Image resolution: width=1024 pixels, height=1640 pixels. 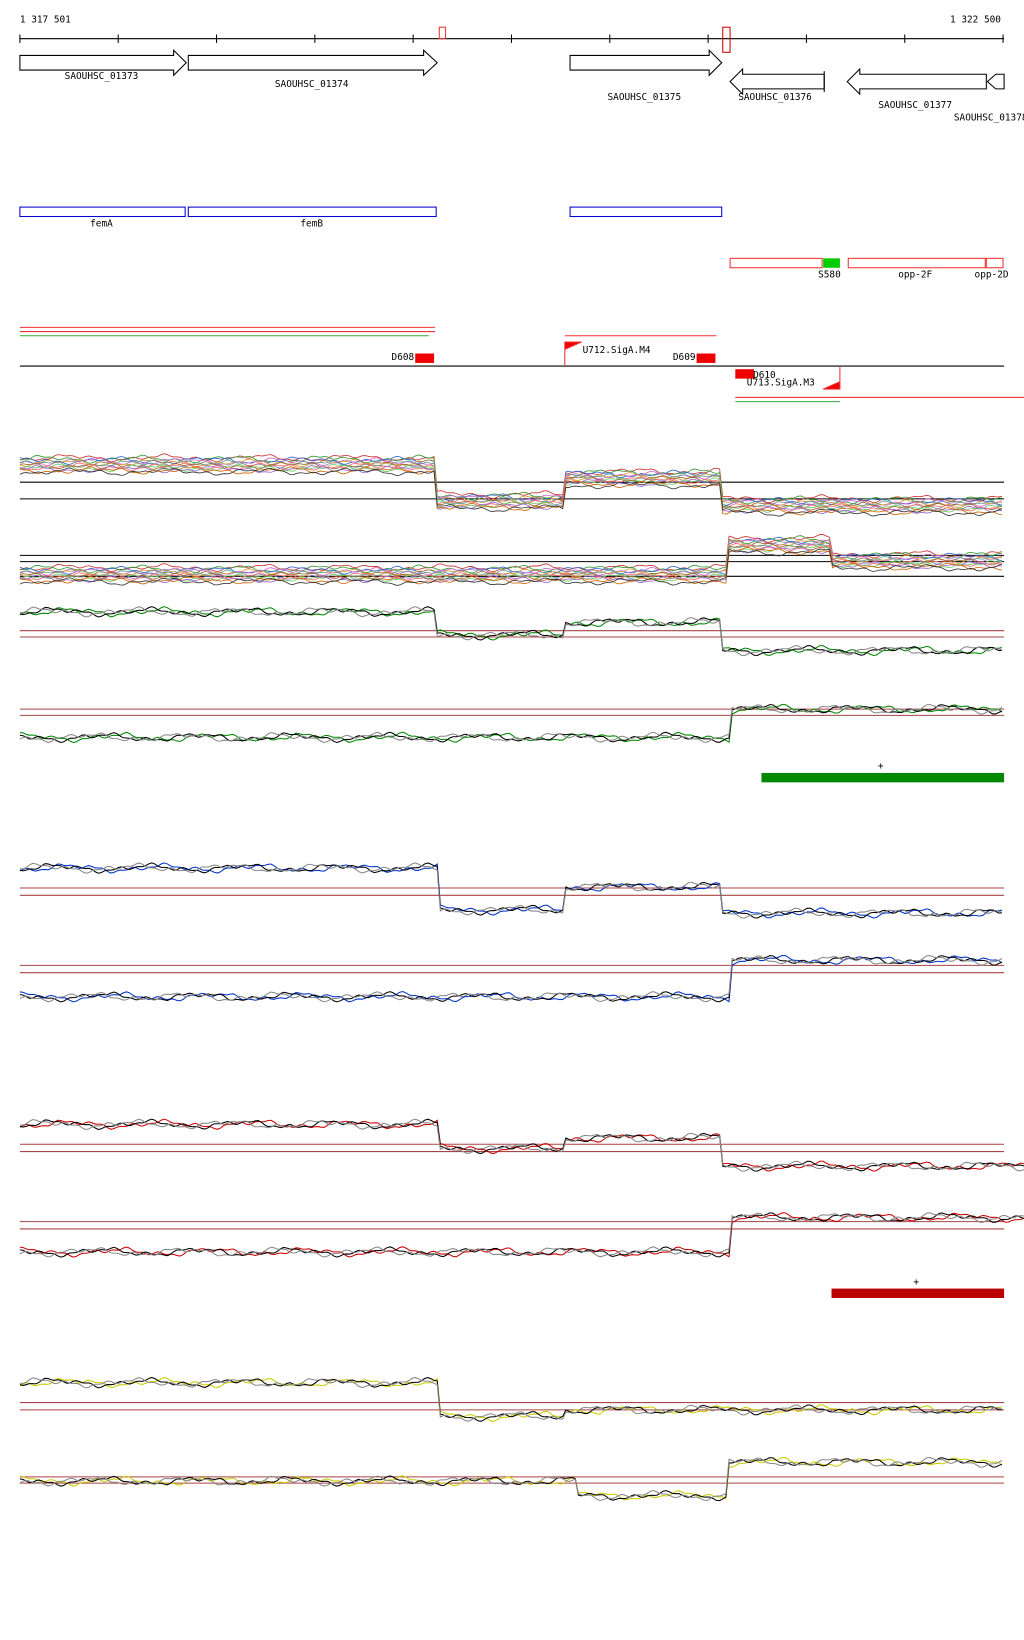 What do you see at coordinates (992, 275) in the screenshot?
I see `feature-label: opp-2D` at bounding box center [992, 275].